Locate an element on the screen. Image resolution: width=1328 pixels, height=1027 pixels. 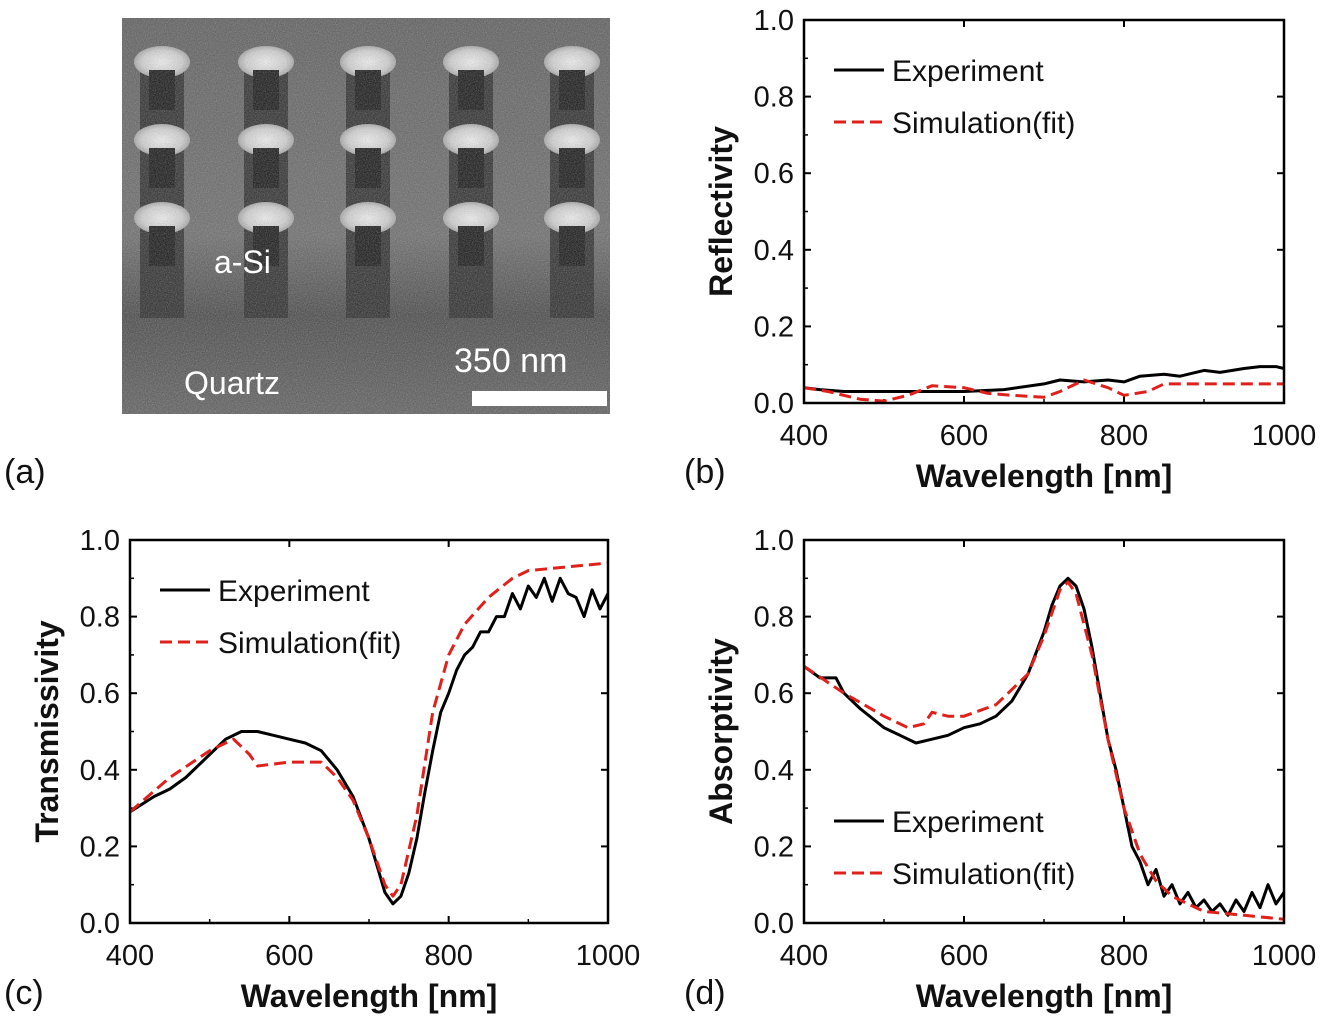
scale-bar is located at coordinates (539, 398).